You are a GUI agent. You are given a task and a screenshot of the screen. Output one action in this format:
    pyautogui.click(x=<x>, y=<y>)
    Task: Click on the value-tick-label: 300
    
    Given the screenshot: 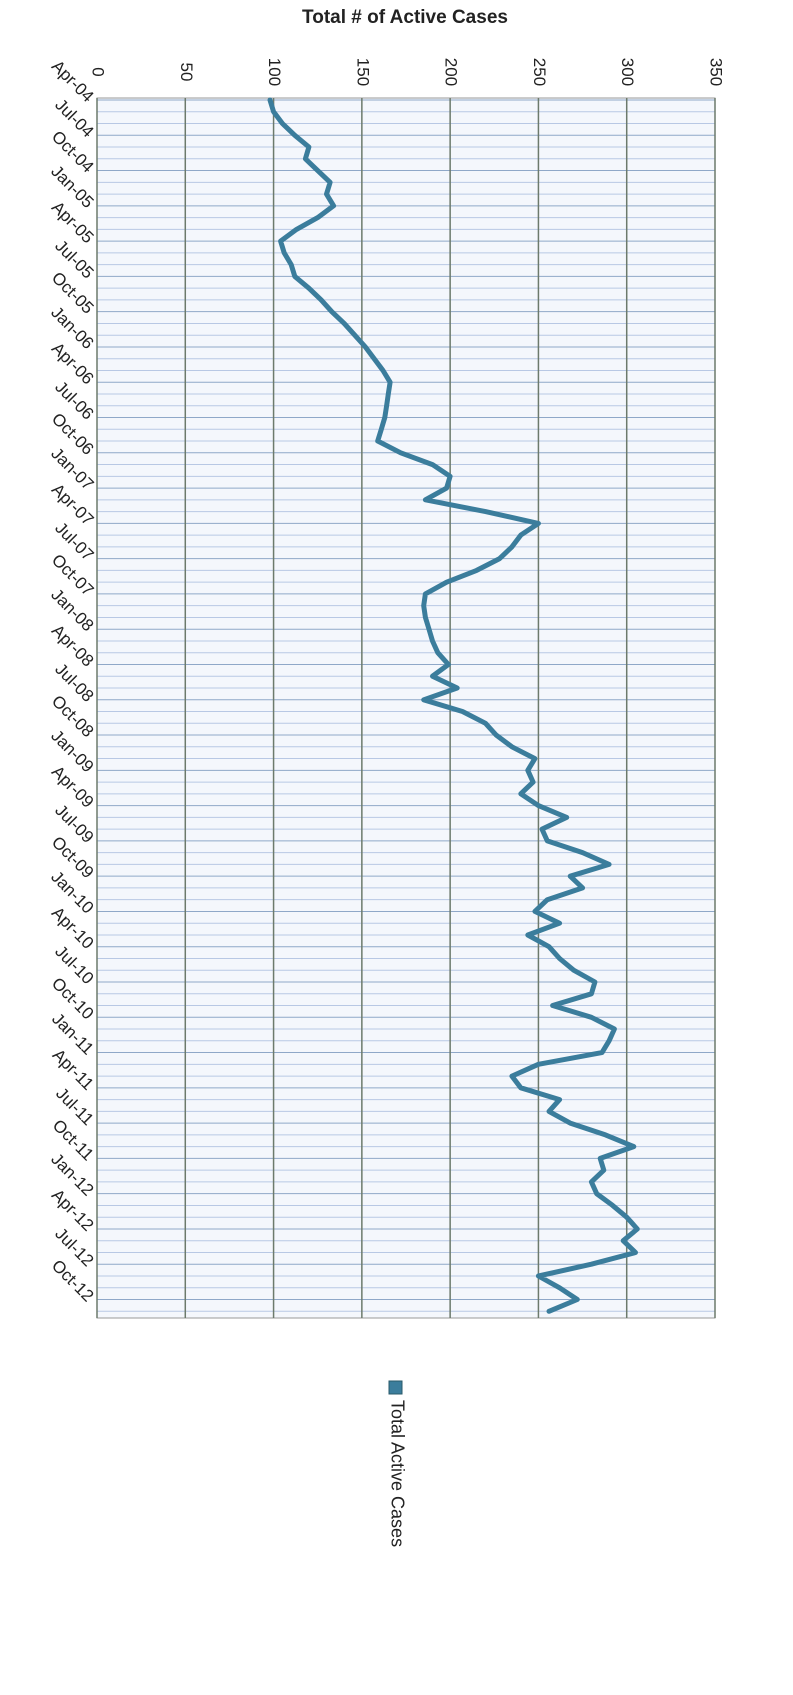 What is the action you would take?
    pyautogui.click(x=627, y=72)
    